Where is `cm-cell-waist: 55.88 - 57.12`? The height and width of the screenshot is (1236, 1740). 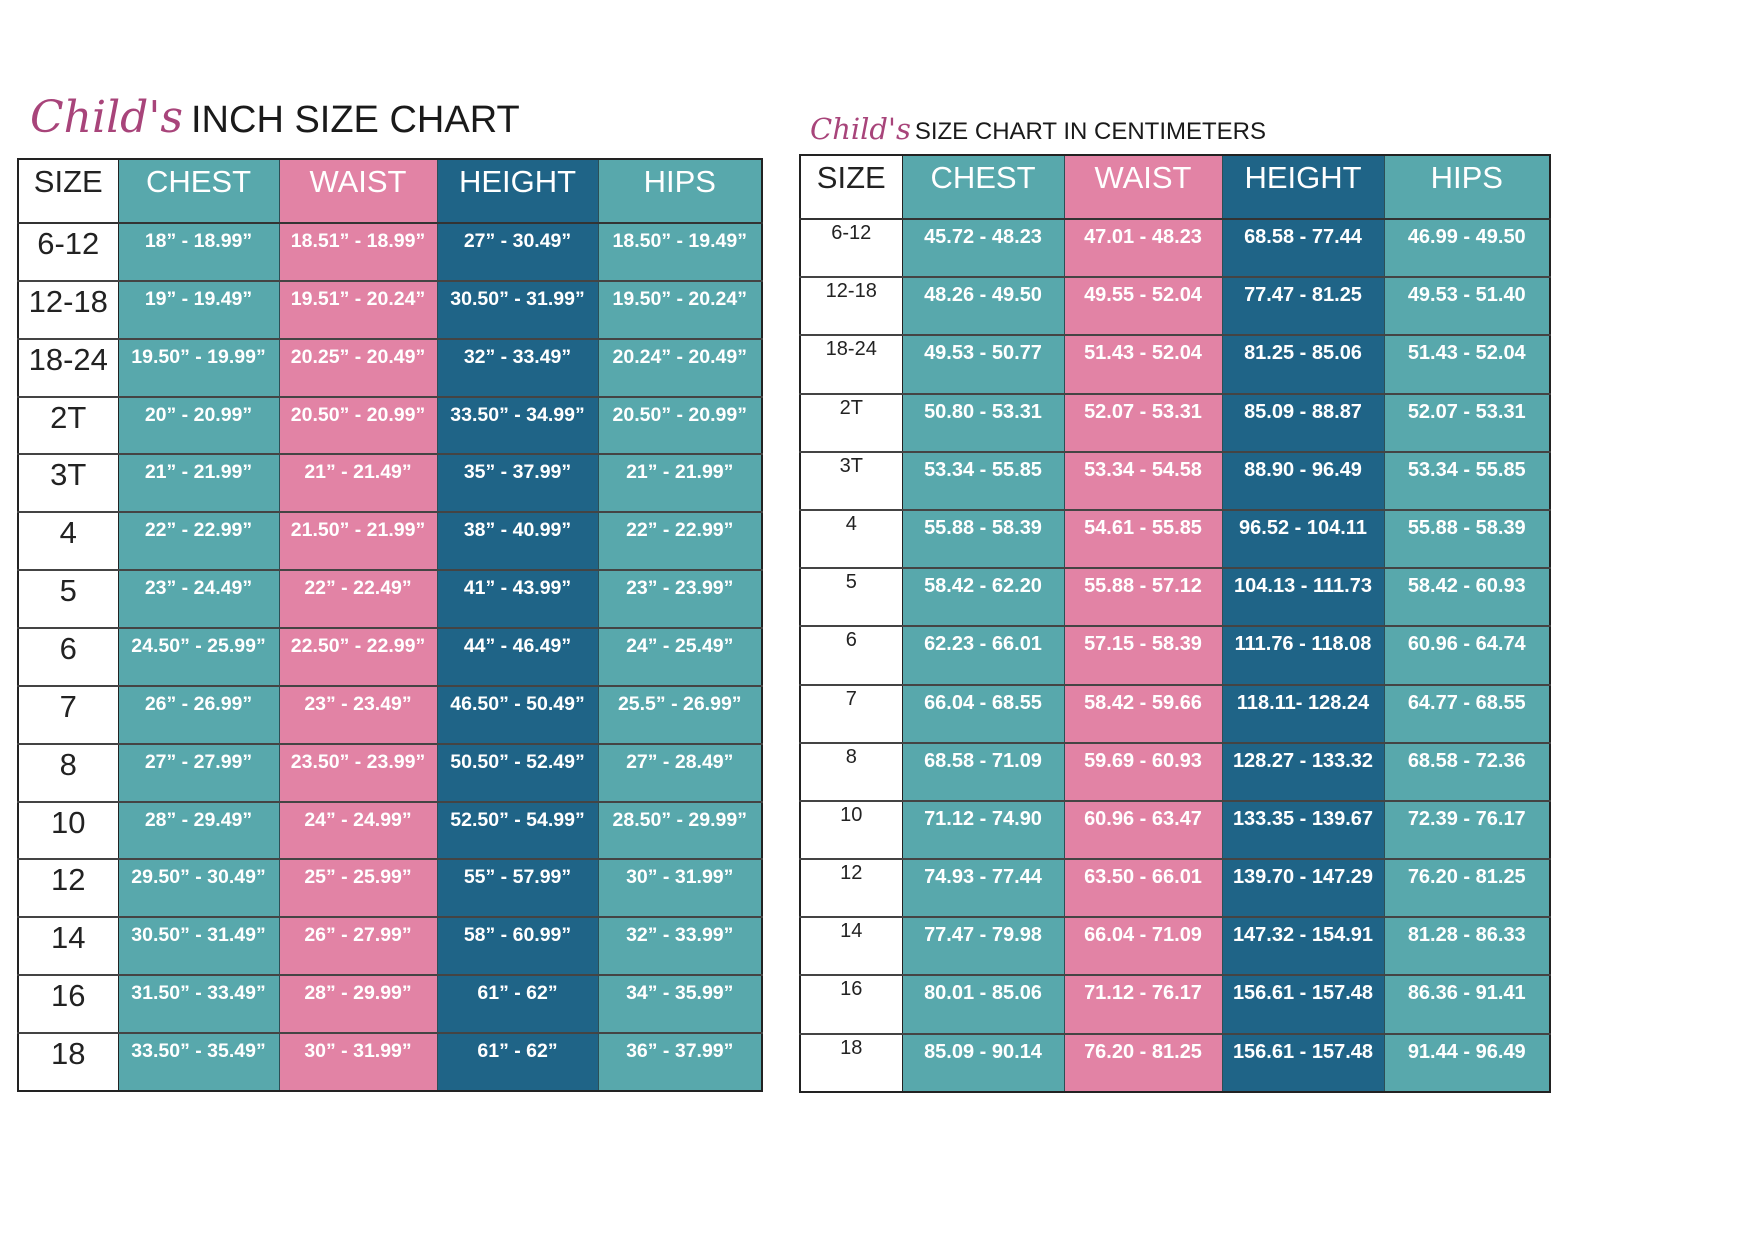
cm-cell-waist: 55.88 - 57.12 is located at coordinates (1143, 597).